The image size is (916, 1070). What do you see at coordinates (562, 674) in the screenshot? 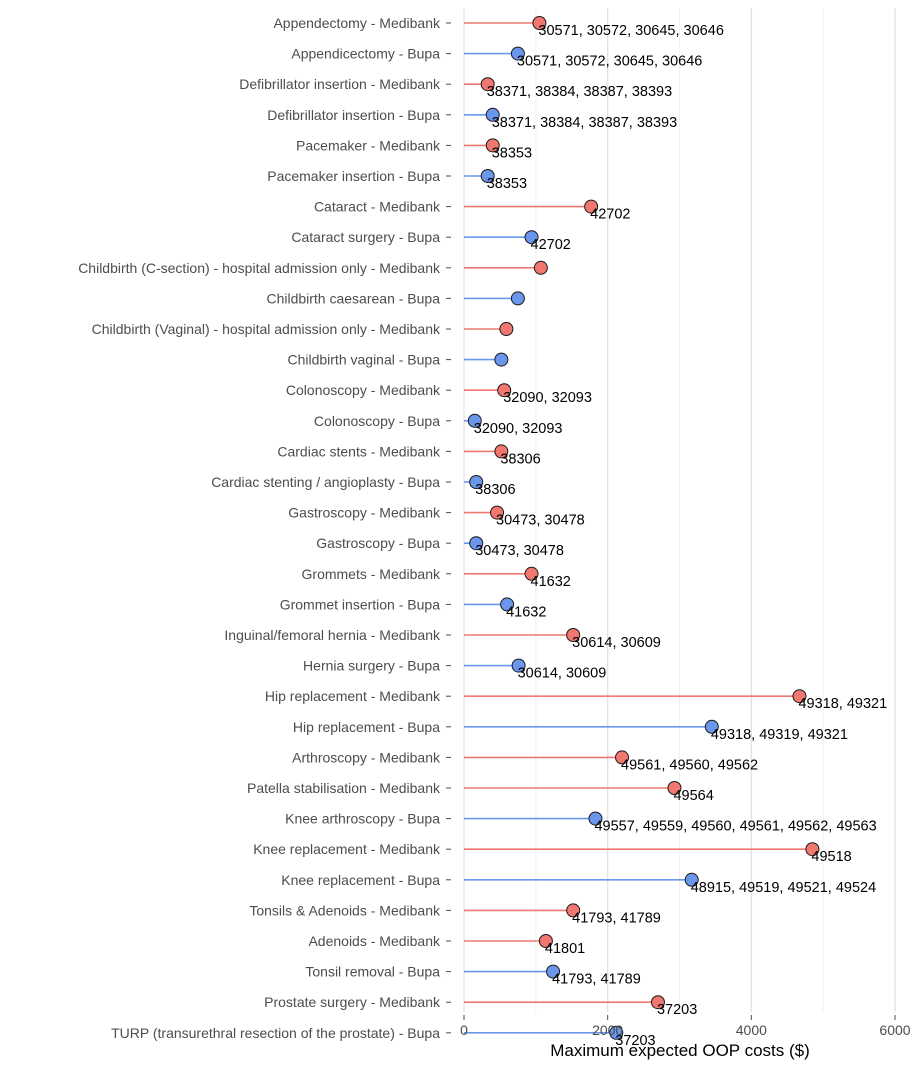
I see `data-label: 30614, 30609` at bounding box center [562, 674].